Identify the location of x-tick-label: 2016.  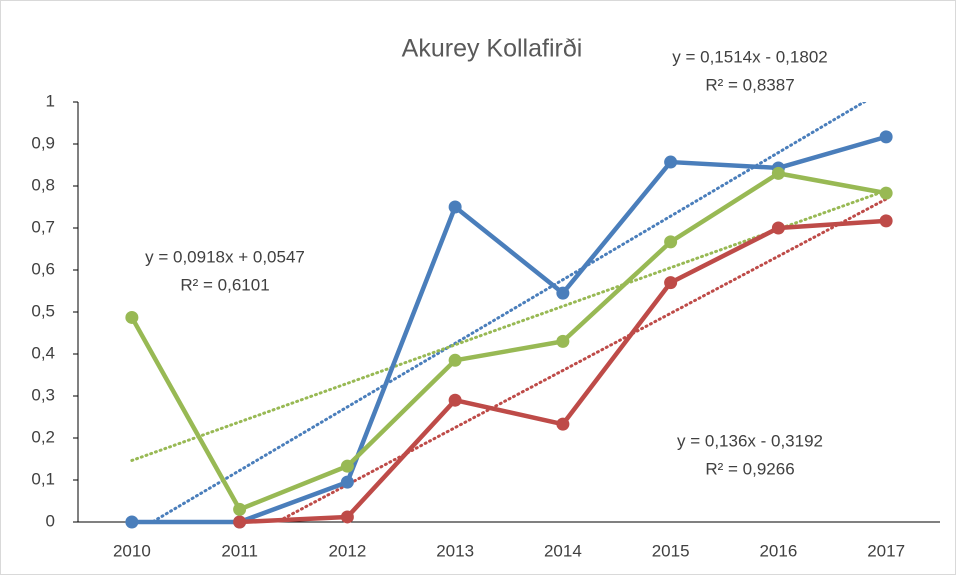
(778, 550).